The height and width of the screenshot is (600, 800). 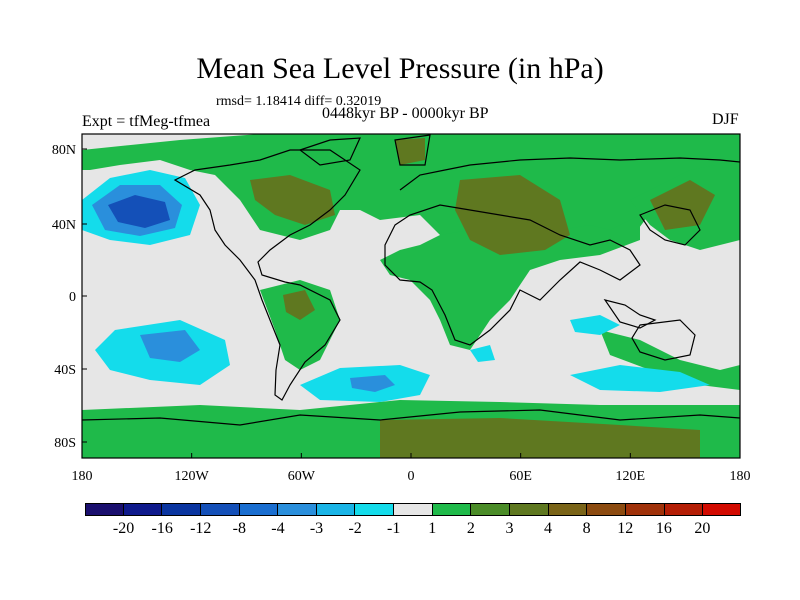 What do you see at coordinates (355, 528) in the screenshot?
I see `colorbar-label: -2` at bounding box center [355, 528].